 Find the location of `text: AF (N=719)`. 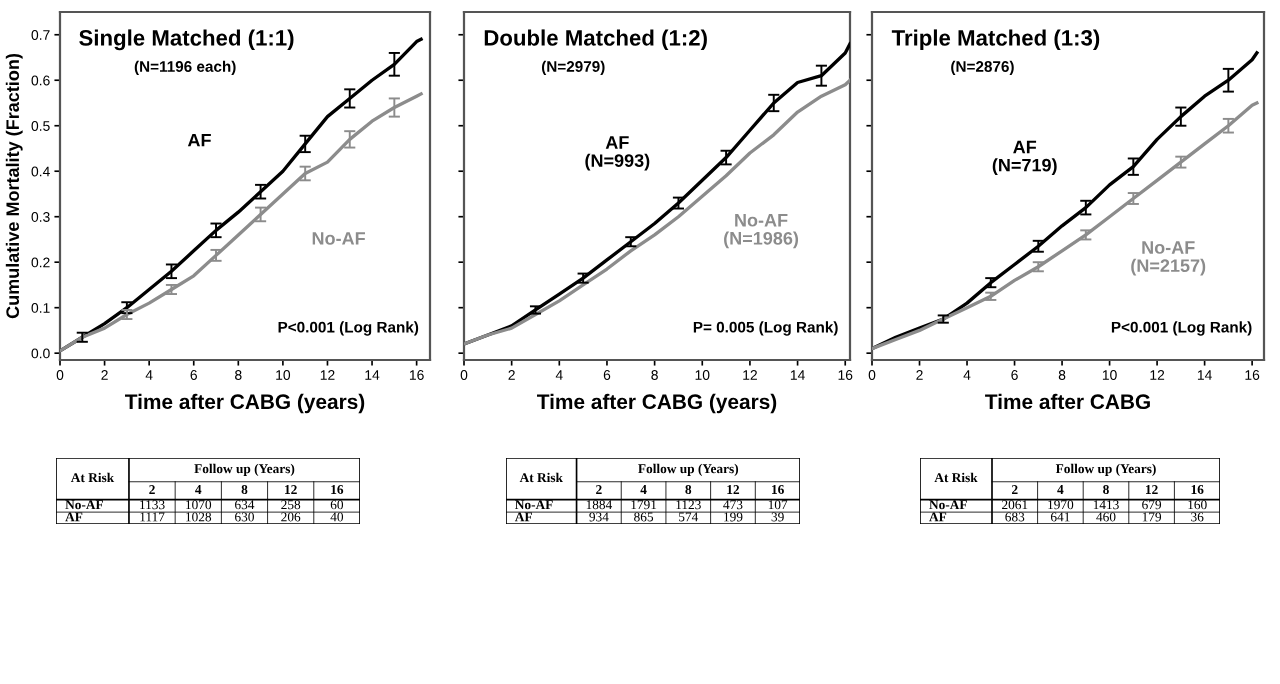

text: AF (N=719) is located at coordinates (1024, 158).